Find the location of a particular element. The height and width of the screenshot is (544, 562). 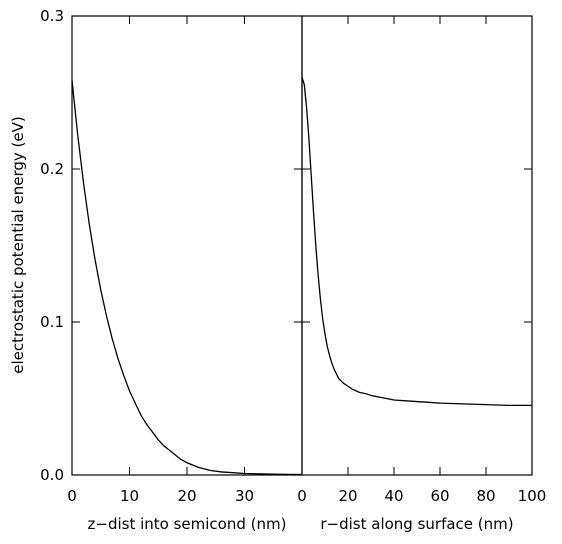

y-axis-label: electrostatic potential energy (eV) is located at coordinates (18, 244).